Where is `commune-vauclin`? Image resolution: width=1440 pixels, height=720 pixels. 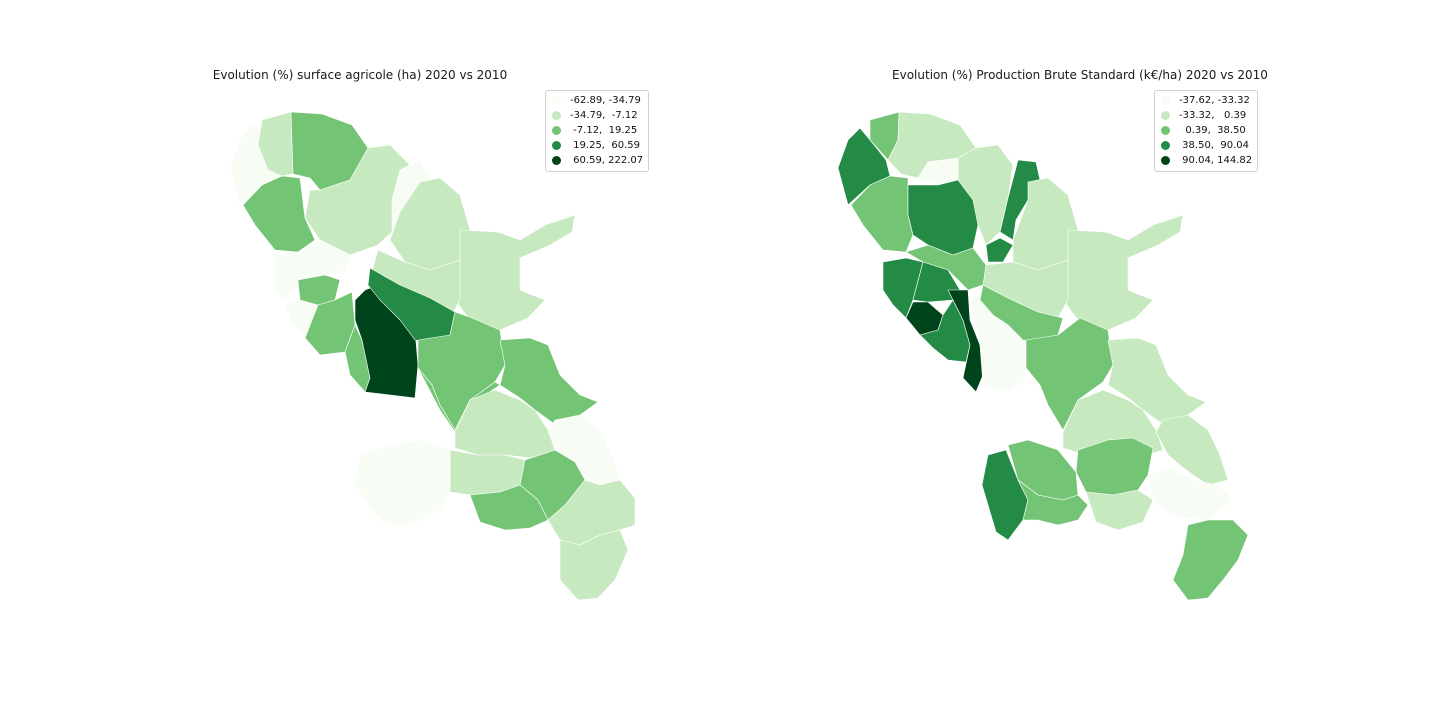
commune-vauclin is located at coordinates (1192, 450).